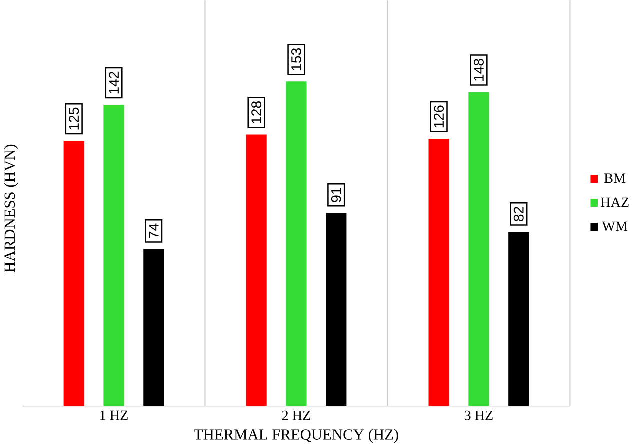 This screenshot has width=636, height=447. What do you see at coordinates (615, 227) in the screenshot?
I see `legend-label: WM` at bounding box center [615, 227].